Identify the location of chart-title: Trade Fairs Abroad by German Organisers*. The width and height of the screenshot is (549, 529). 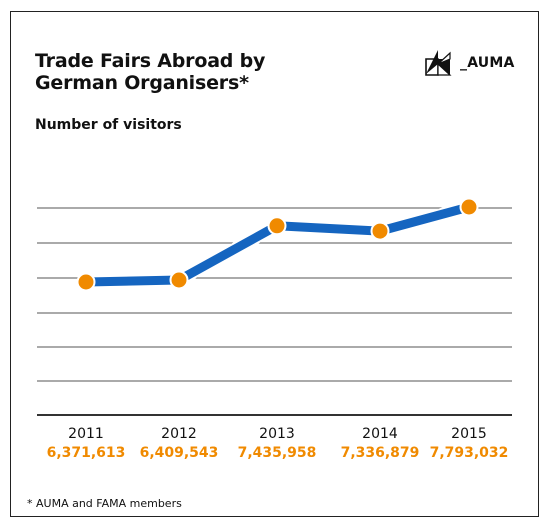
(150, 72).